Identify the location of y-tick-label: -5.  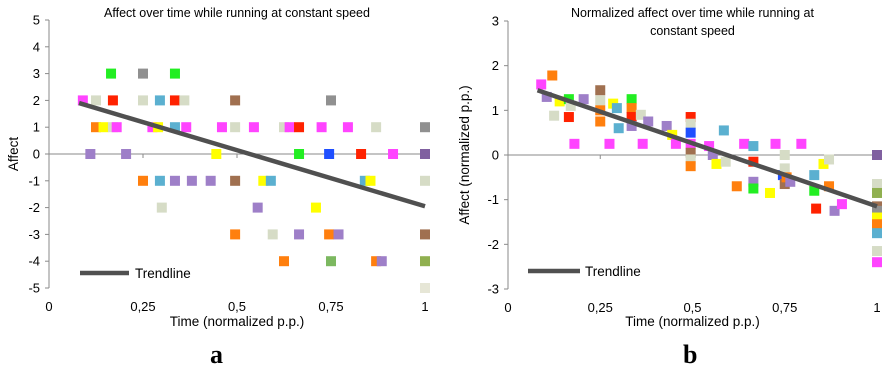
(34, 288).